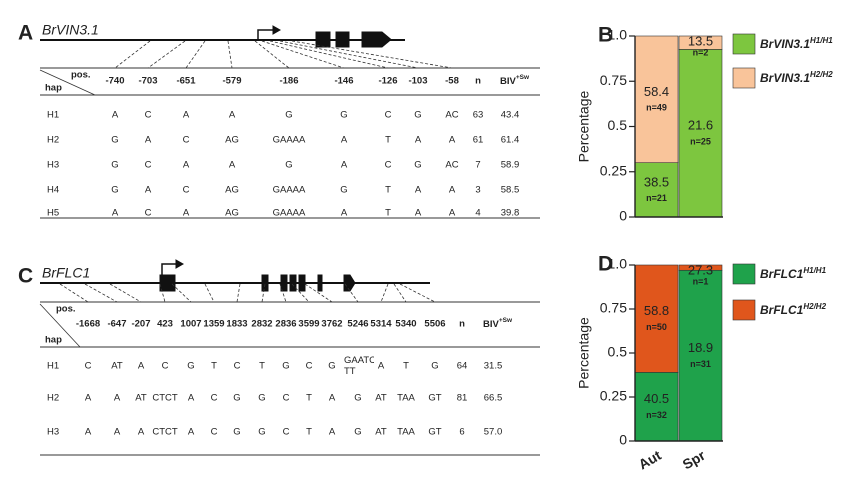  I want to click on table-cell: 57.0, so click(493, 432).